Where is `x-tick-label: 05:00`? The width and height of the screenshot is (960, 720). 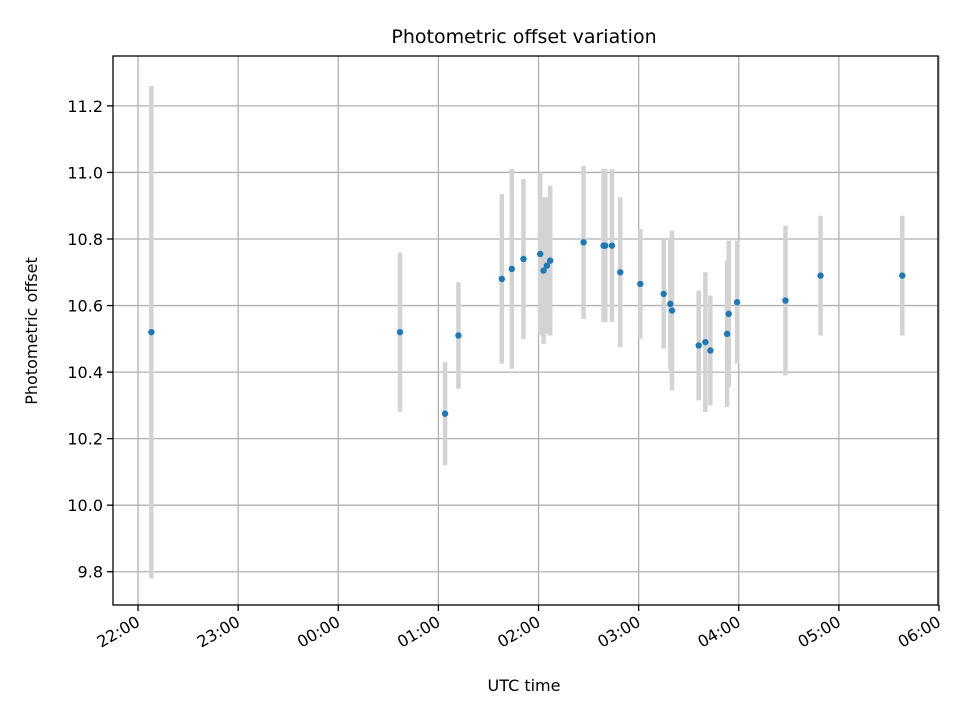 x-tick-label: 05:00 is located at coordinates (818, 632).